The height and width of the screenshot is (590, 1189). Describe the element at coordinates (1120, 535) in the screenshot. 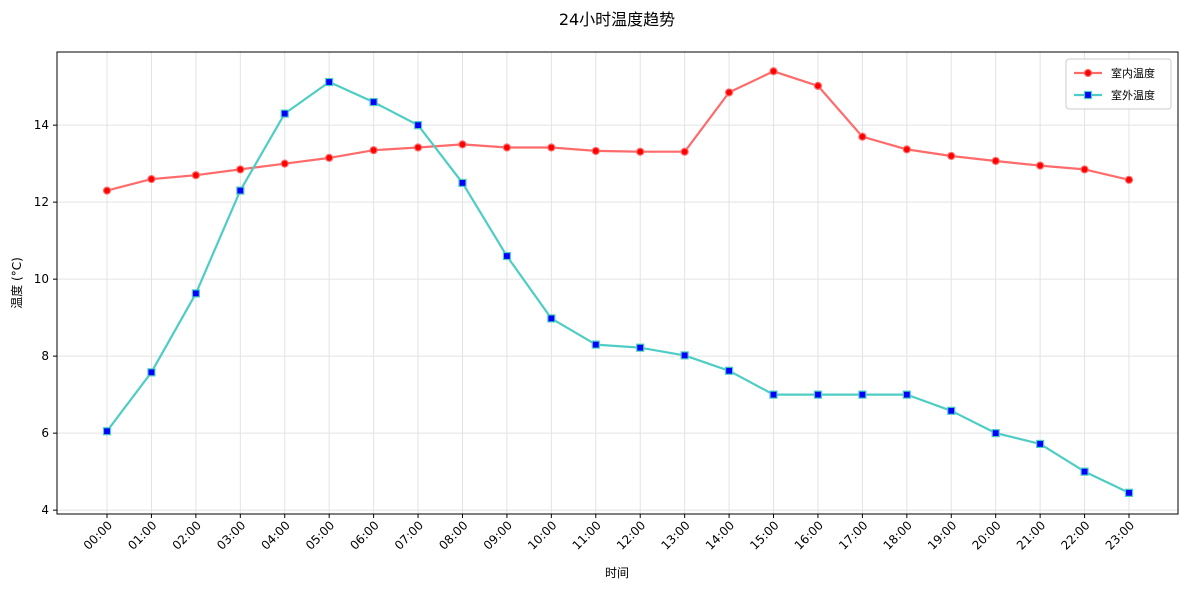

I see `x-tick-label: 23:00` at that location.